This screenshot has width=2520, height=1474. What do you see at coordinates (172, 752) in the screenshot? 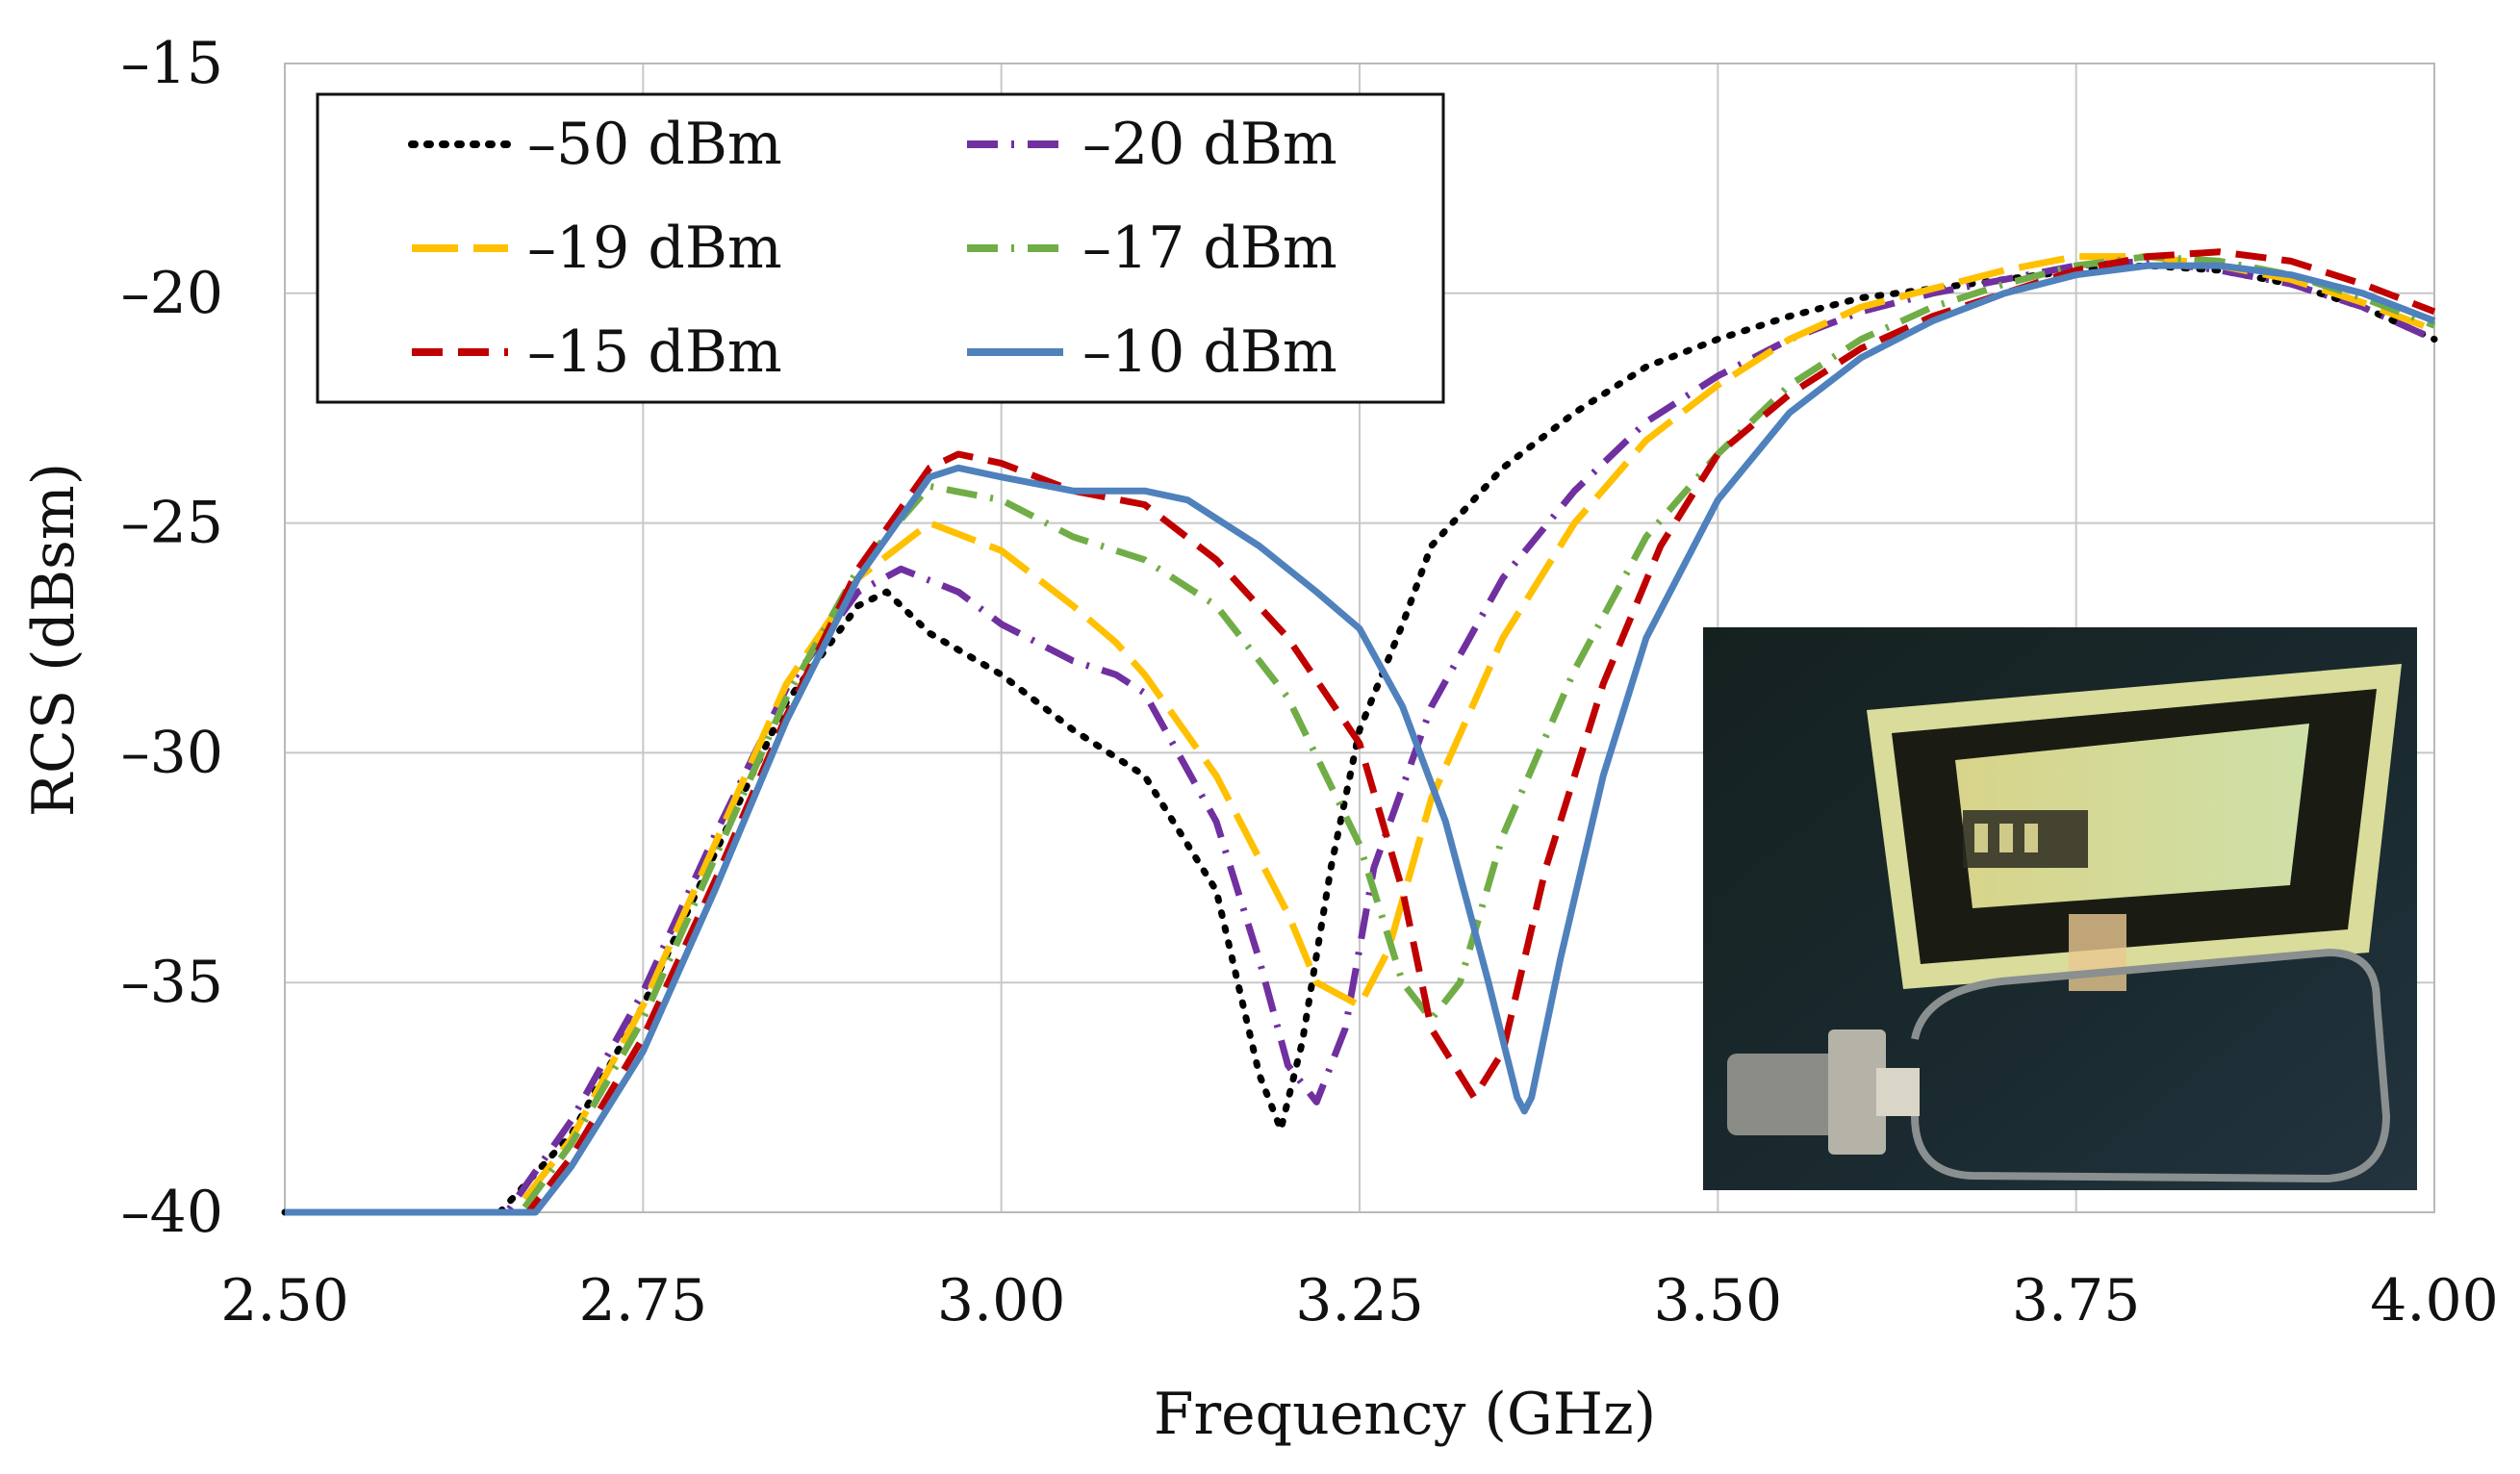
I see `y-tick-label: –30` at bounding box center [172, 752].